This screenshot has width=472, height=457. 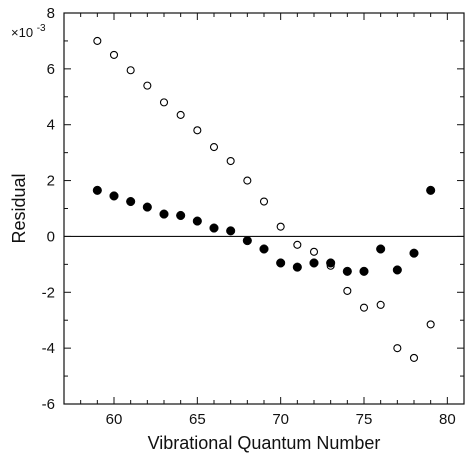 What do you see at coordinates (51, 69) in the screenshot?
I see `y-tick-label: 6` at bounding box center [51, 69].